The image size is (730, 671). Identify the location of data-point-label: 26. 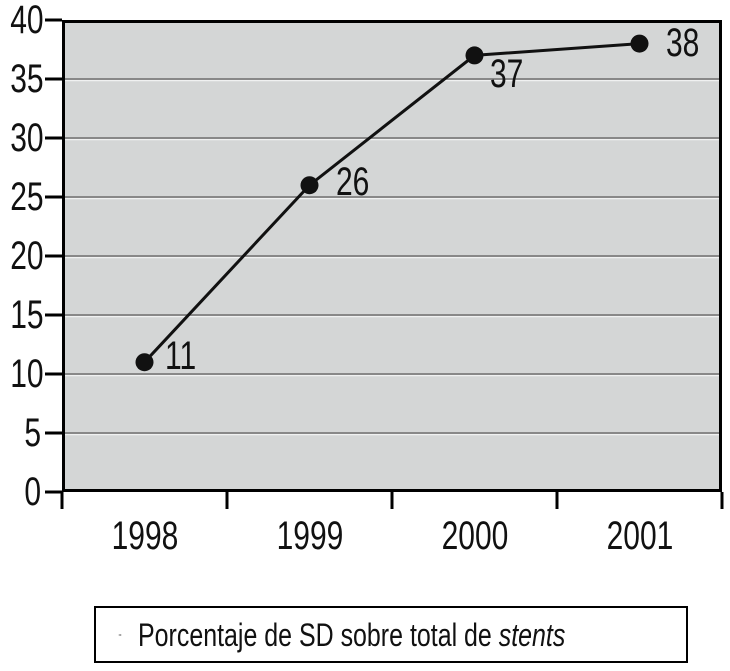
(352, 182).